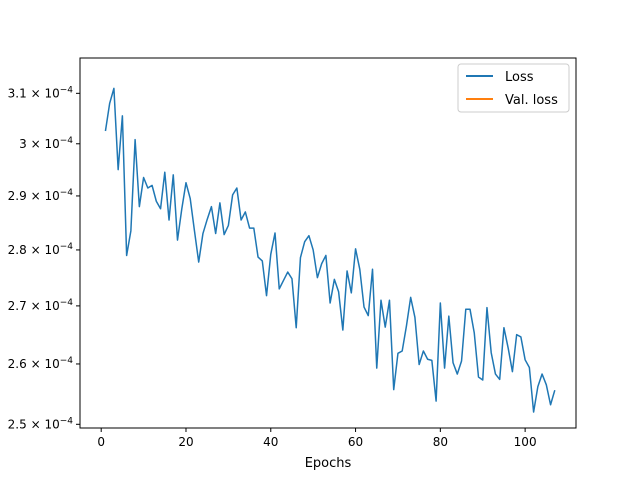  I want to click on legend: Loss Val. loss, so click(513, 88).